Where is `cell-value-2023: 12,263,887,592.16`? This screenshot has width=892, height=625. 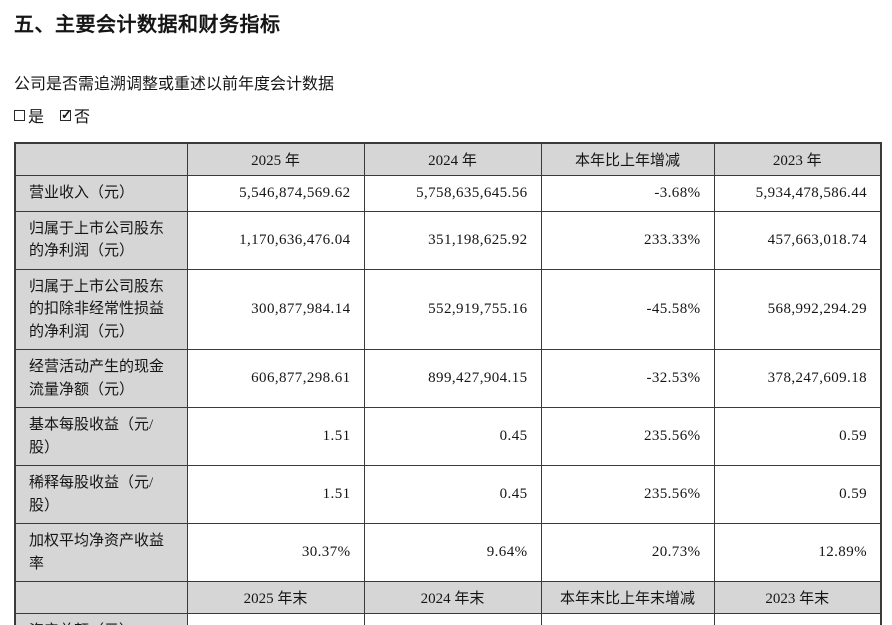
cell-value-2023: 12,263,887,592.16 is located at coordinates (797, 619).